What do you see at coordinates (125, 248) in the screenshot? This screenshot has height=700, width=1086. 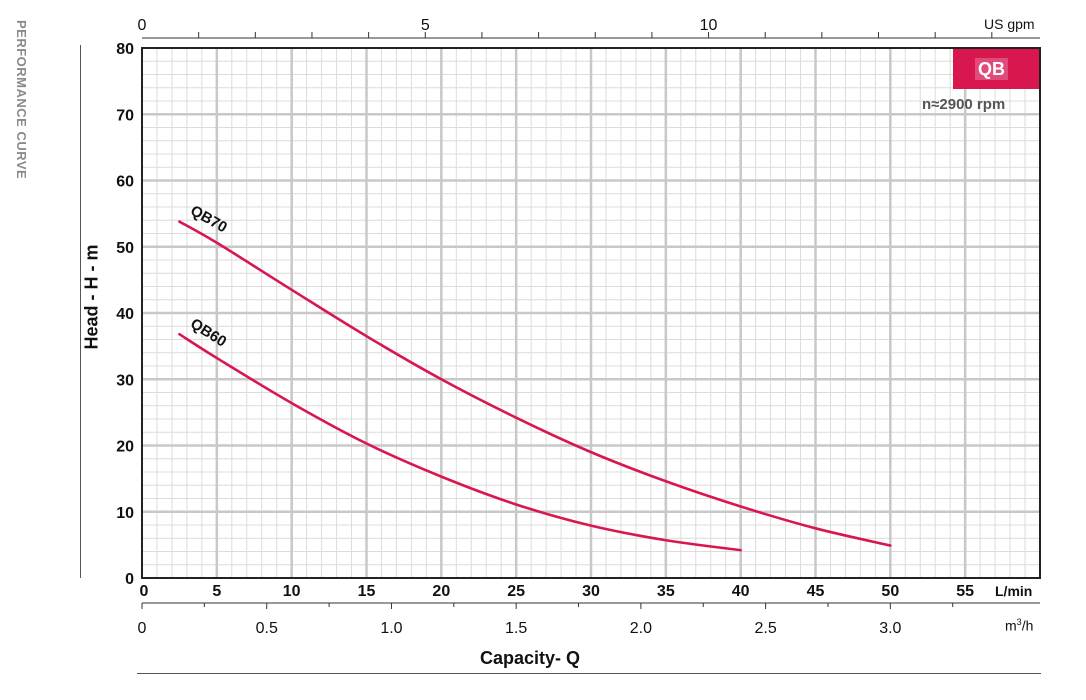 I see `y-tick-label: 50` at bounding box center [125, 248].